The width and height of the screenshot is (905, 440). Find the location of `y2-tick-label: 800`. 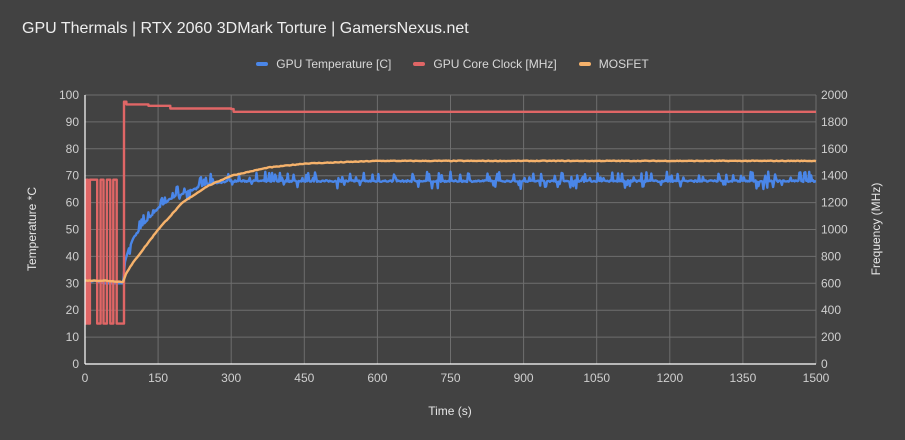

y2-tick-label: 800 is located at coordinates (831, 256).